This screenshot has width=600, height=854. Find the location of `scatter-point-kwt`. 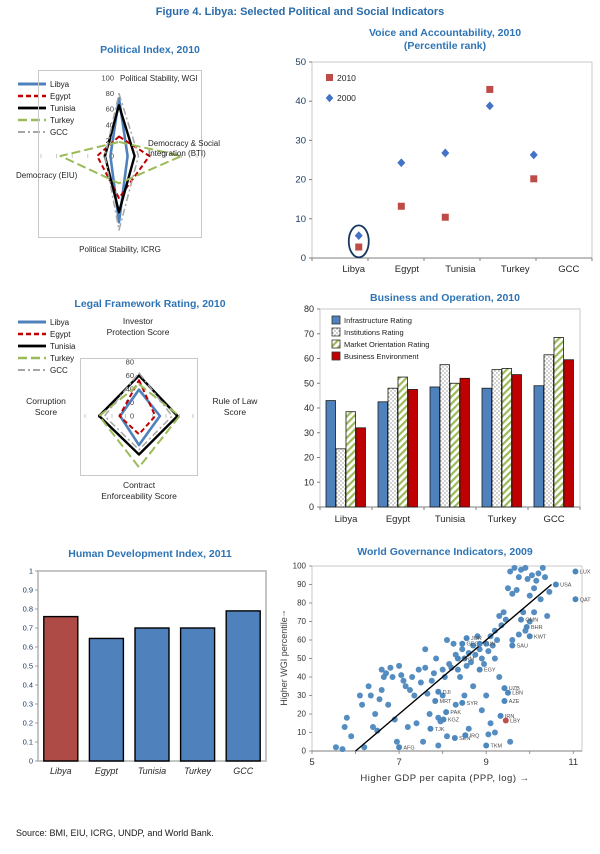

scatter-point-kwt is located at coordinates (529, 636).